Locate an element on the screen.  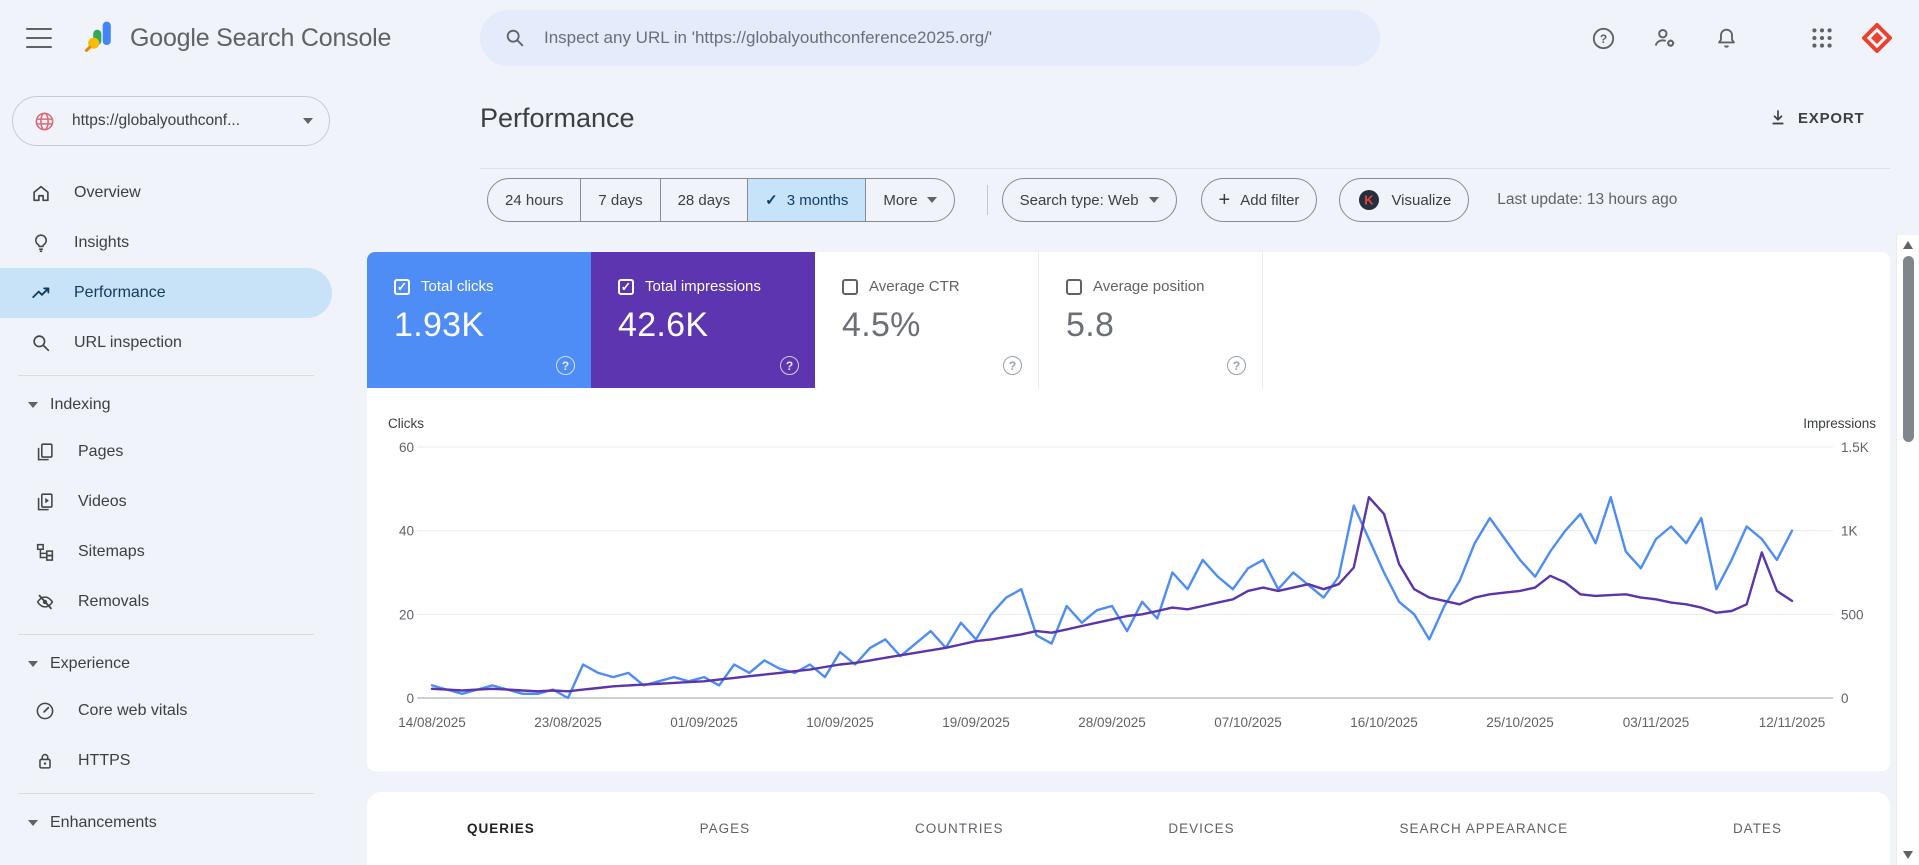
metric-card-1: ✓ Total impressions 42.6K ? is located at coordinates (703, 320).